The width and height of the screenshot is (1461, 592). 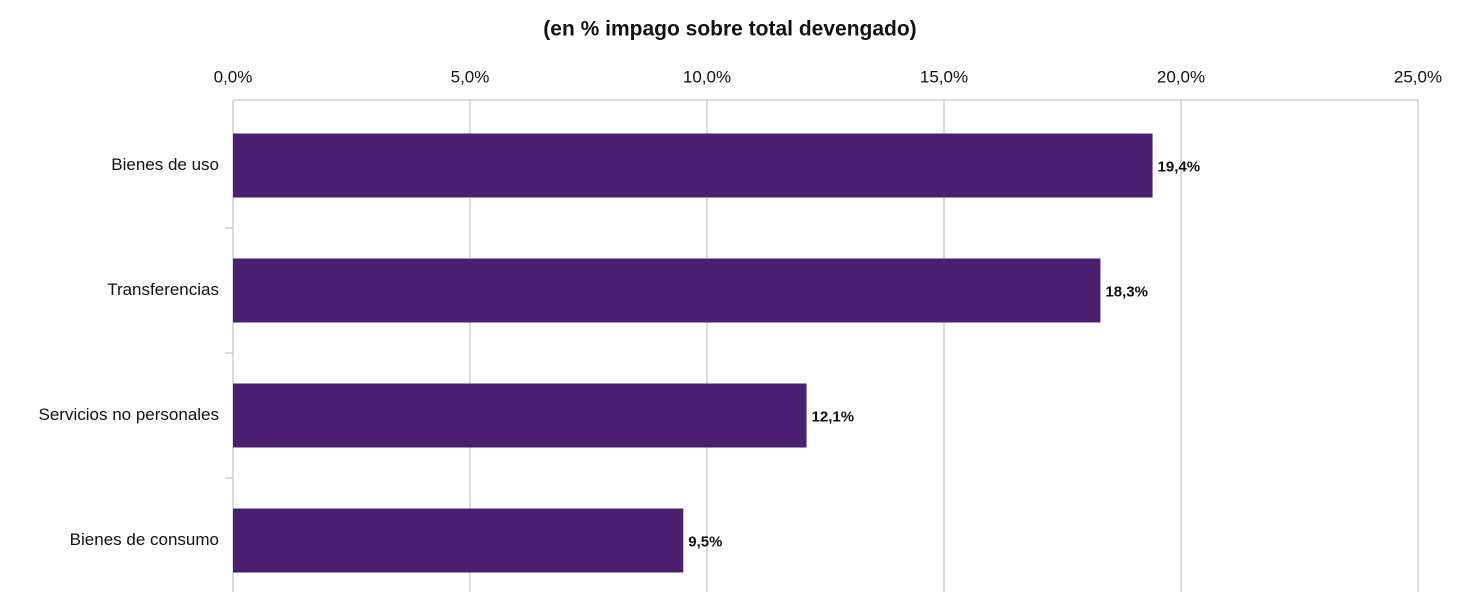 I want to click on x-tick-label: 0,0%, so click(x=233, y=76).